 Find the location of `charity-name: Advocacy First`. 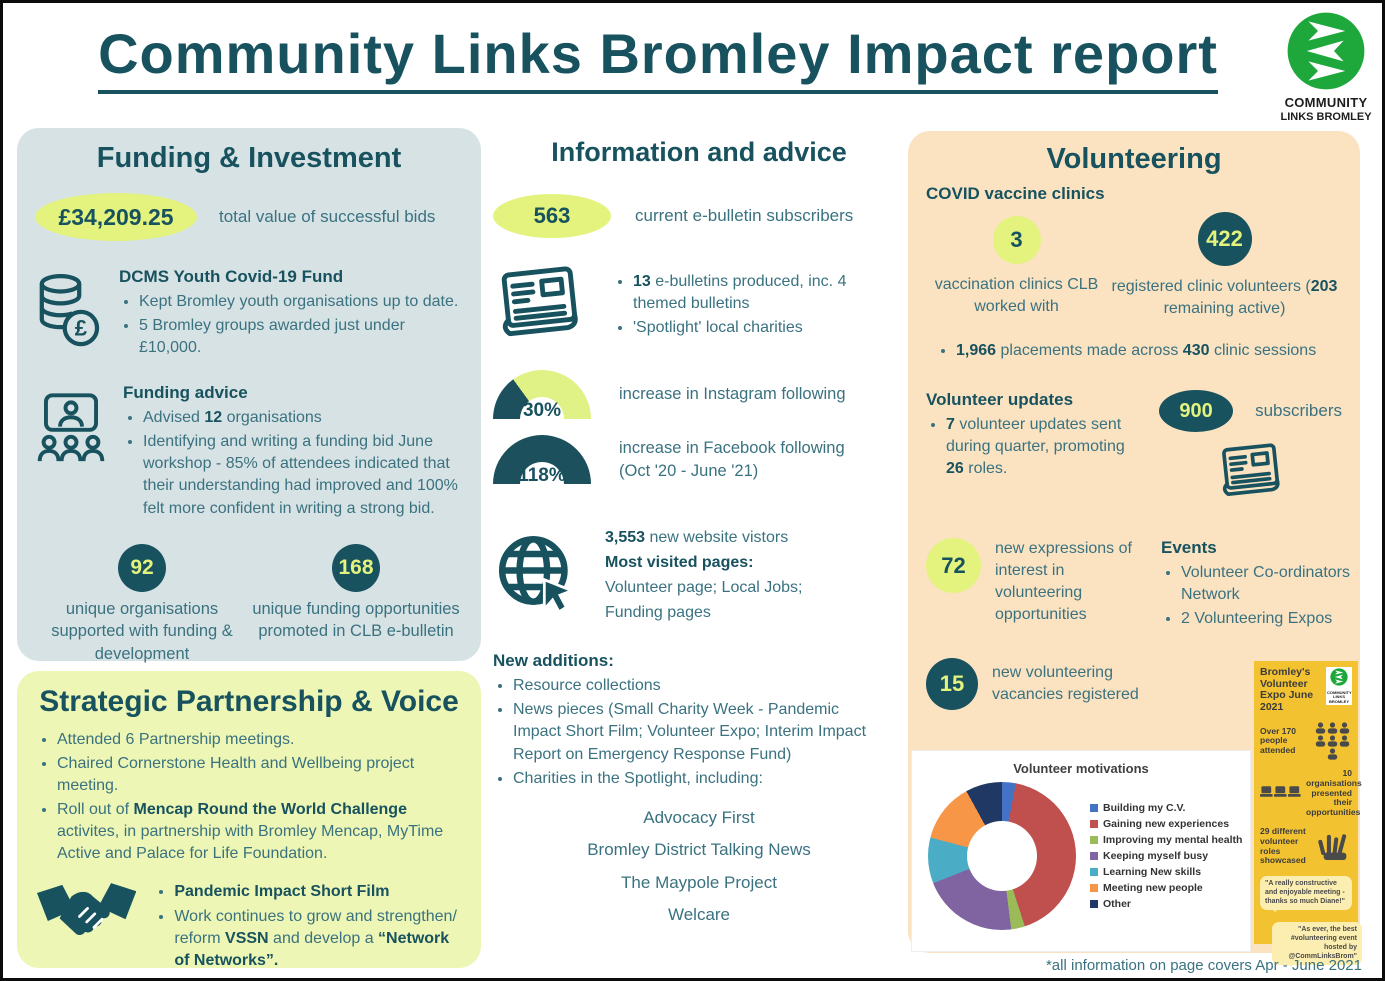

charity-name: Advocacy First is located at coordinates (699, 817).